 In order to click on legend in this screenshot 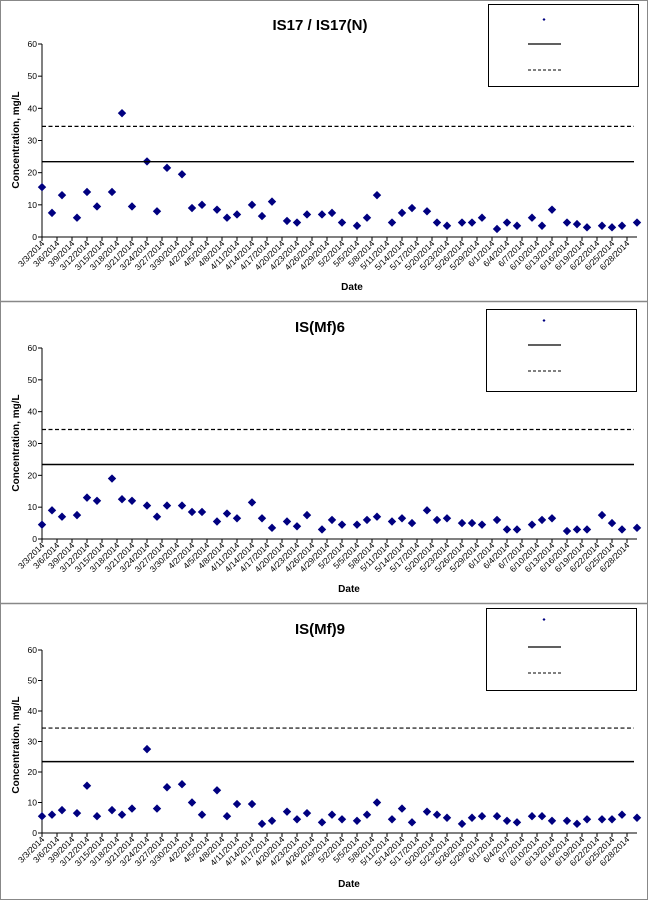, I will do `click(561, 649)`.